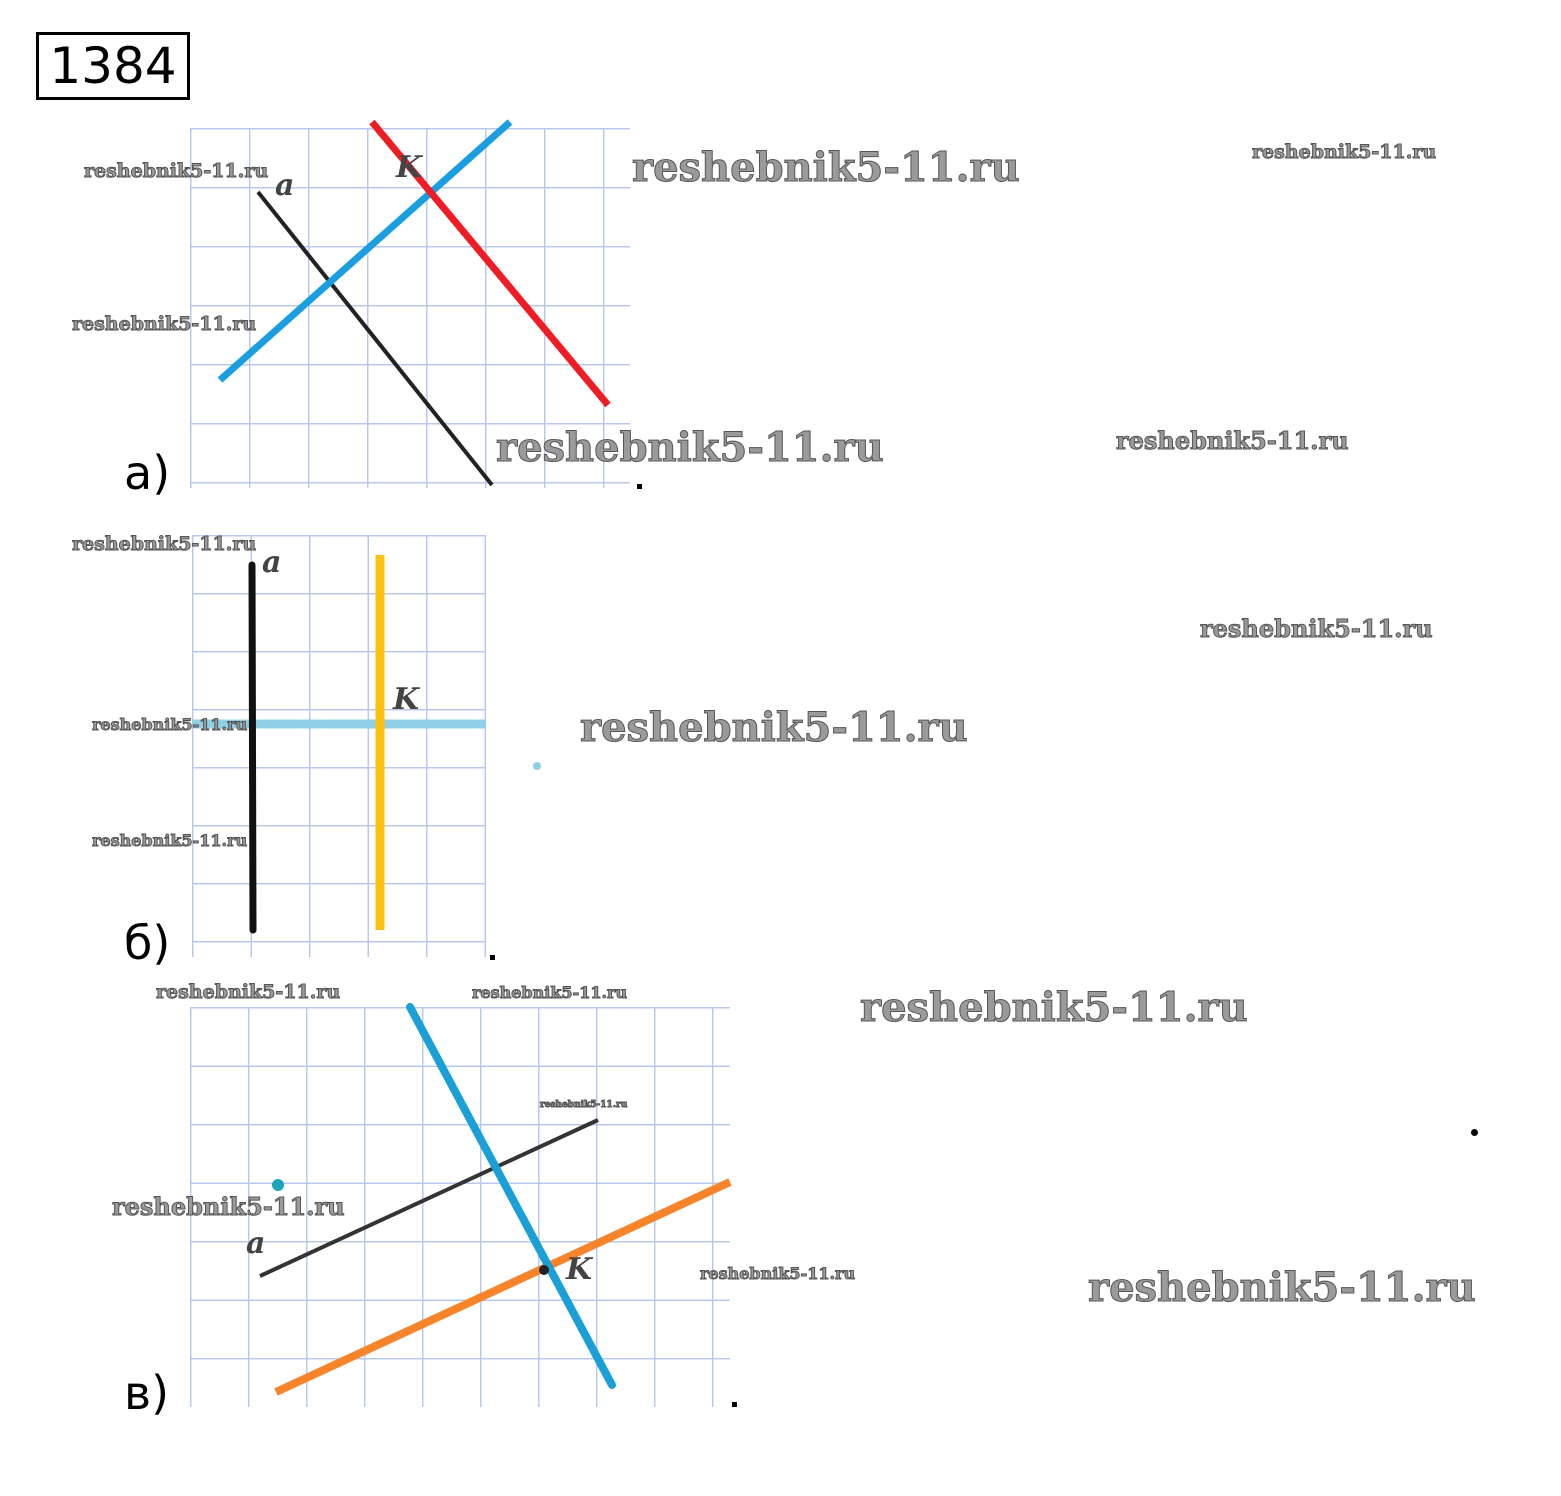  I want to click on diagram-b, so click(366, 746).